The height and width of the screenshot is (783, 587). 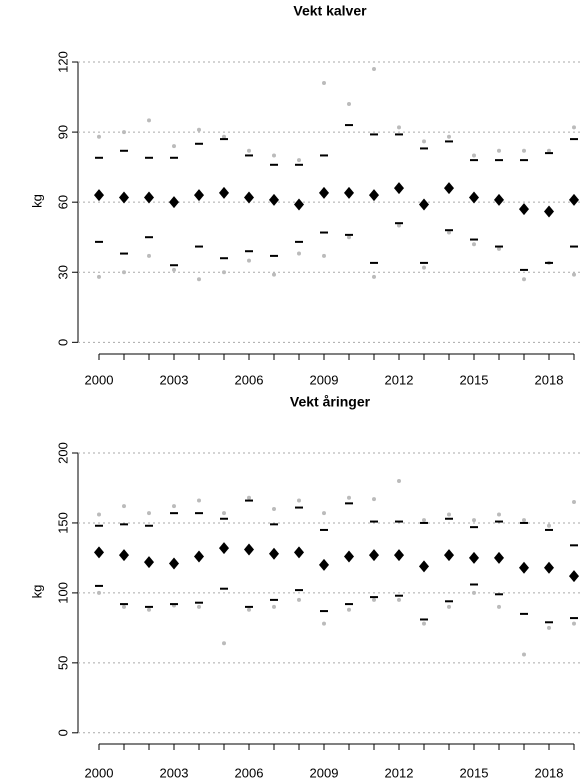 What do you see at coordinates (62, 202) in the screenshot?
I see `y-tick-label: 60` at bounding box center [62, 202].